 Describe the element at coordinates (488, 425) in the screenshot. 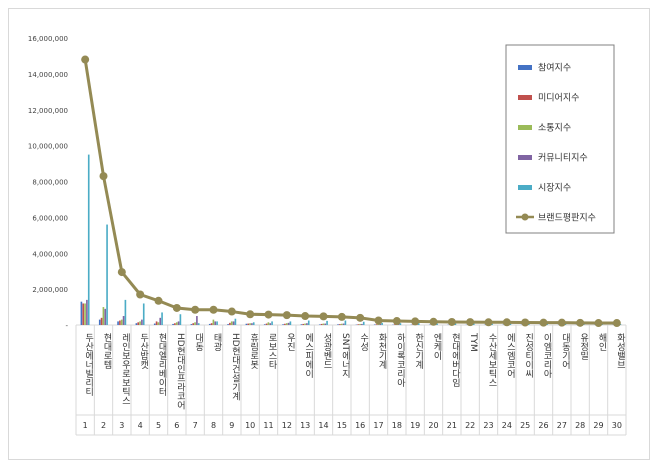

I see `index-label: 23` at that location.